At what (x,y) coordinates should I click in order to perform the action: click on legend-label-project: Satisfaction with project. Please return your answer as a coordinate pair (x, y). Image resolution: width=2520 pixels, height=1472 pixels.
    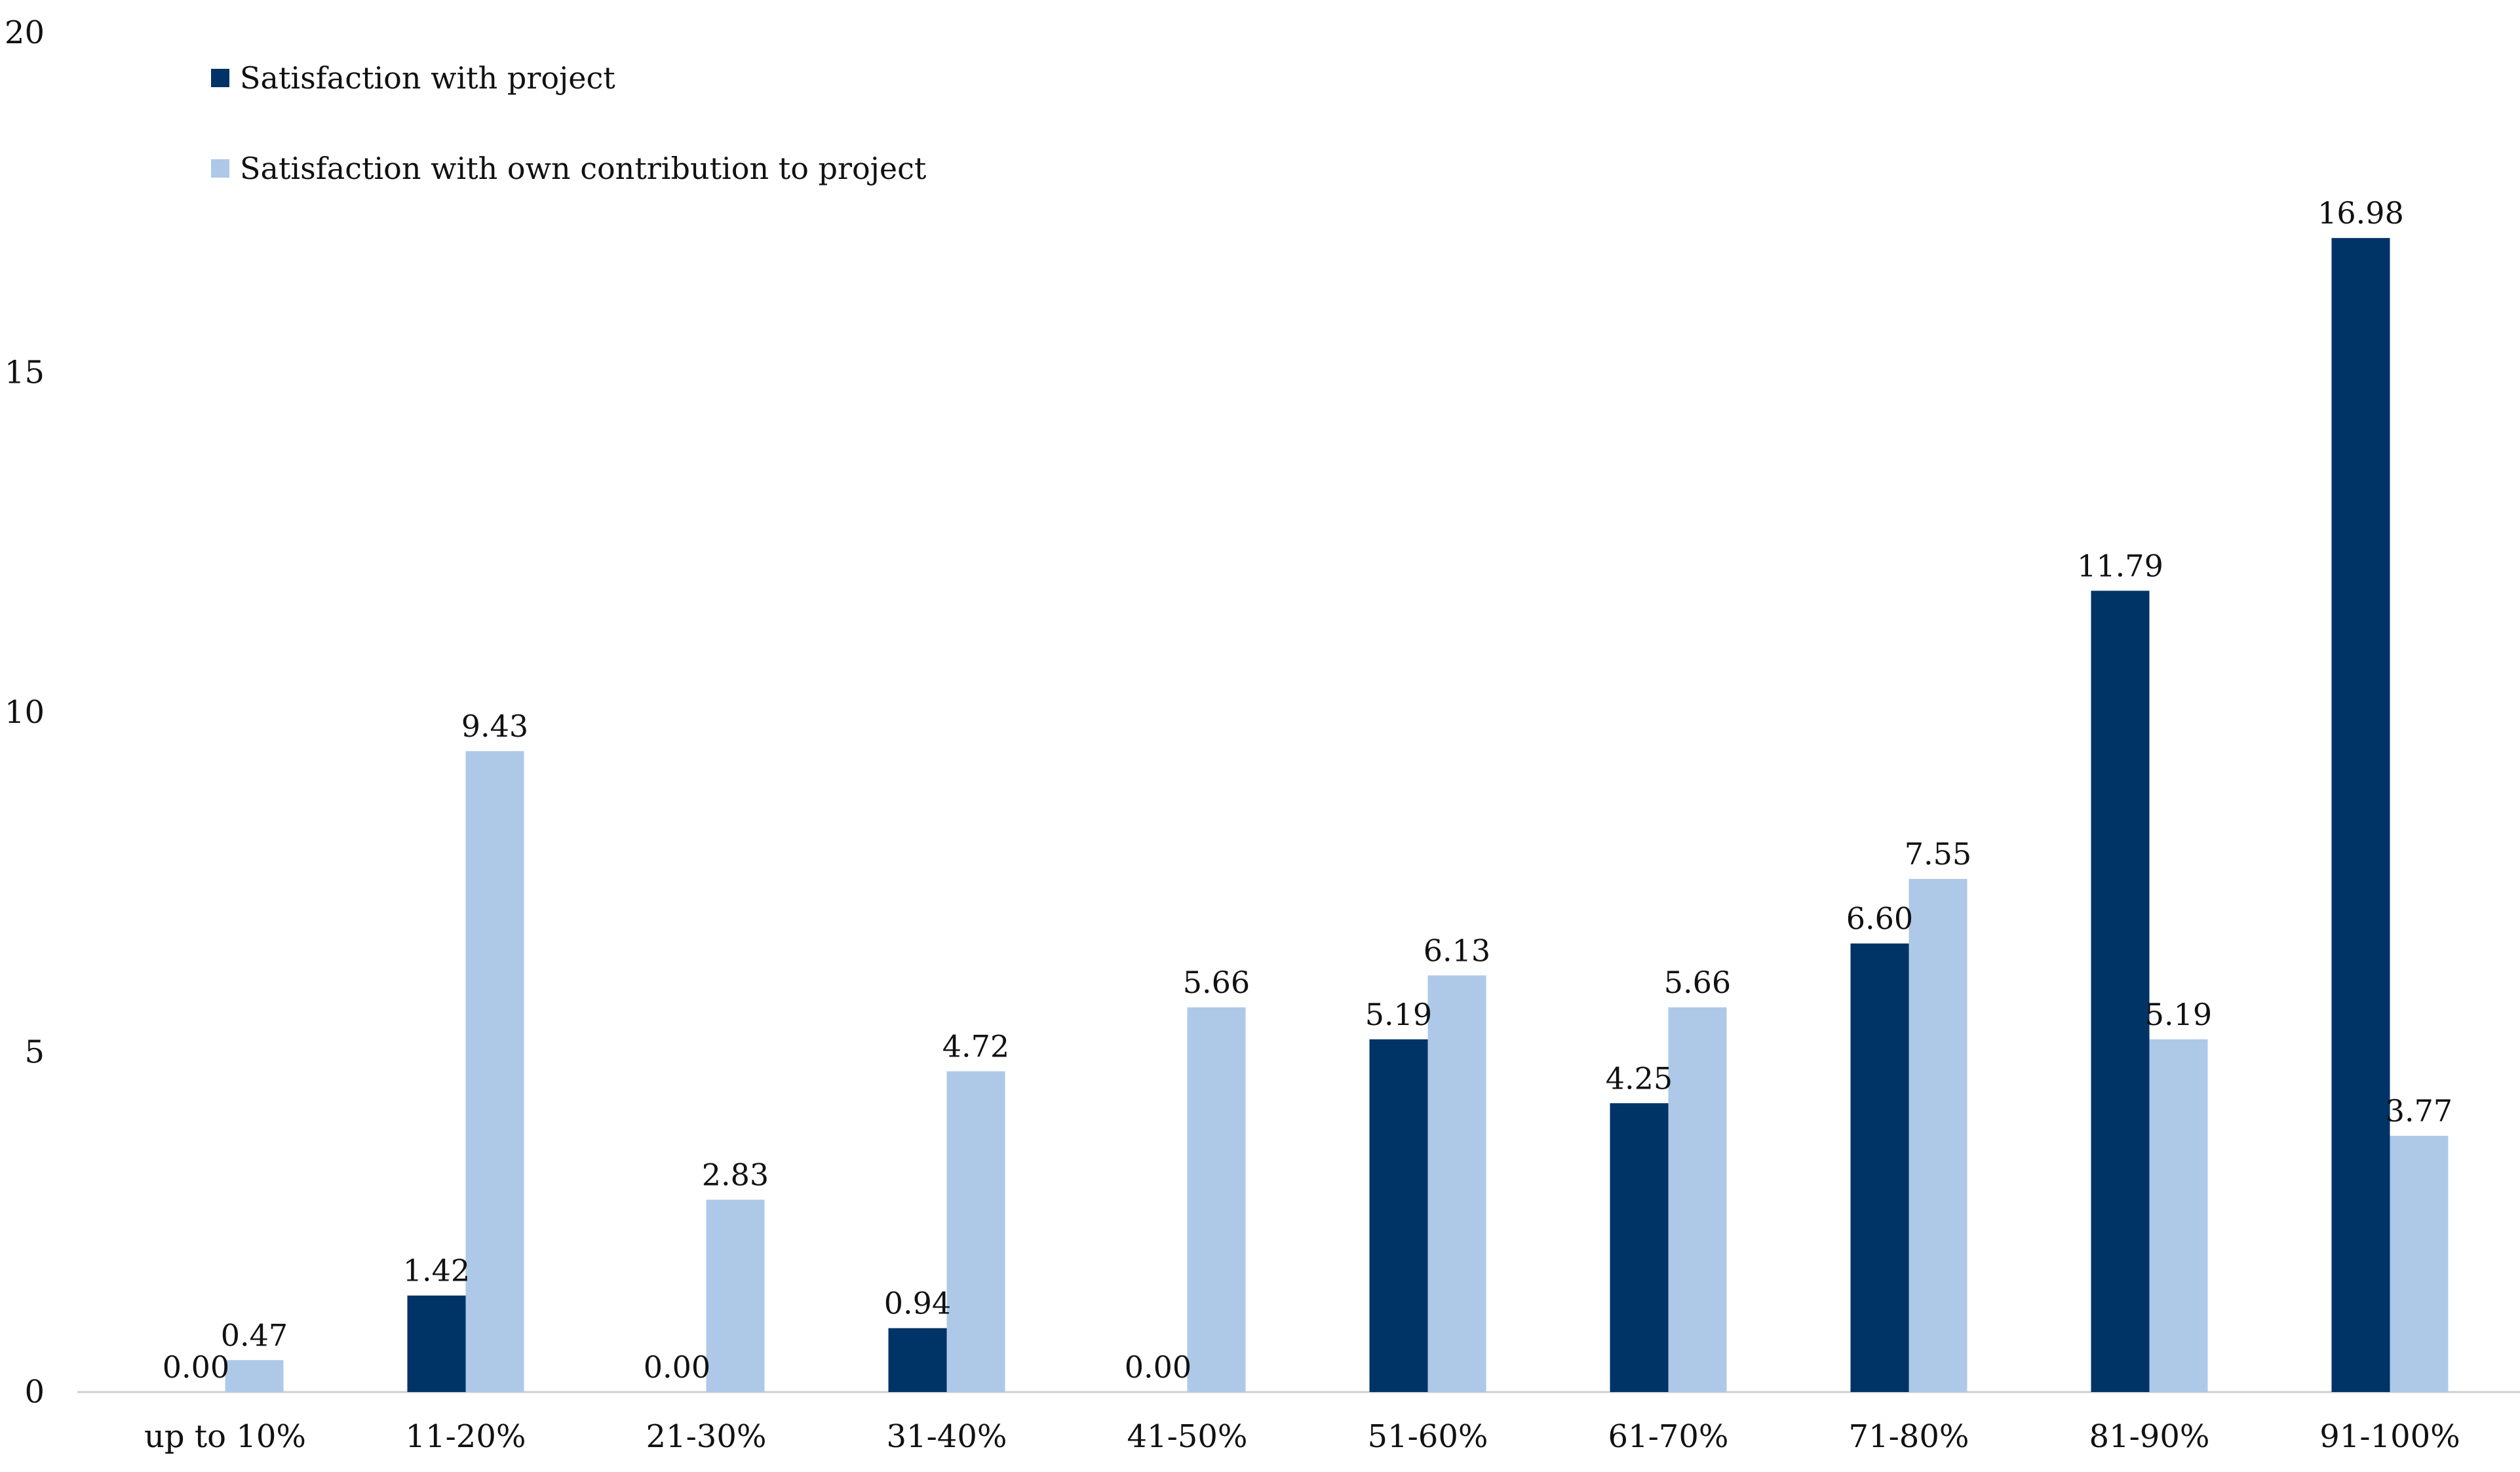
    Looking at the image, I should click on (427, 78).